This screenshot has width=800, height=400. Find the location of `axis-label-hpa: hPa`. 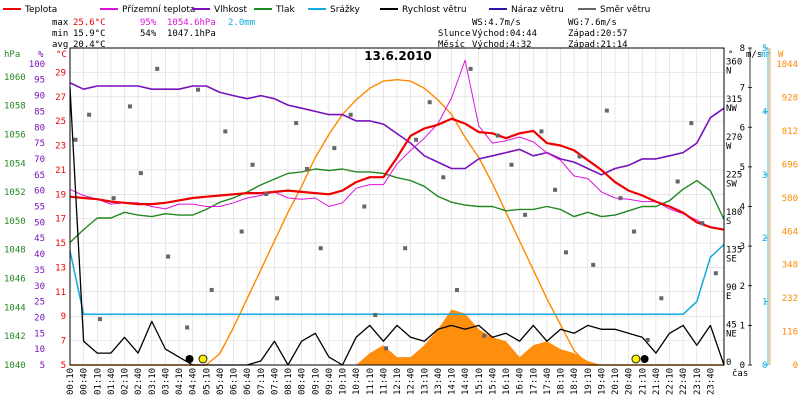

axis-label-hpa: hPa is located at coordinates (12, 55).